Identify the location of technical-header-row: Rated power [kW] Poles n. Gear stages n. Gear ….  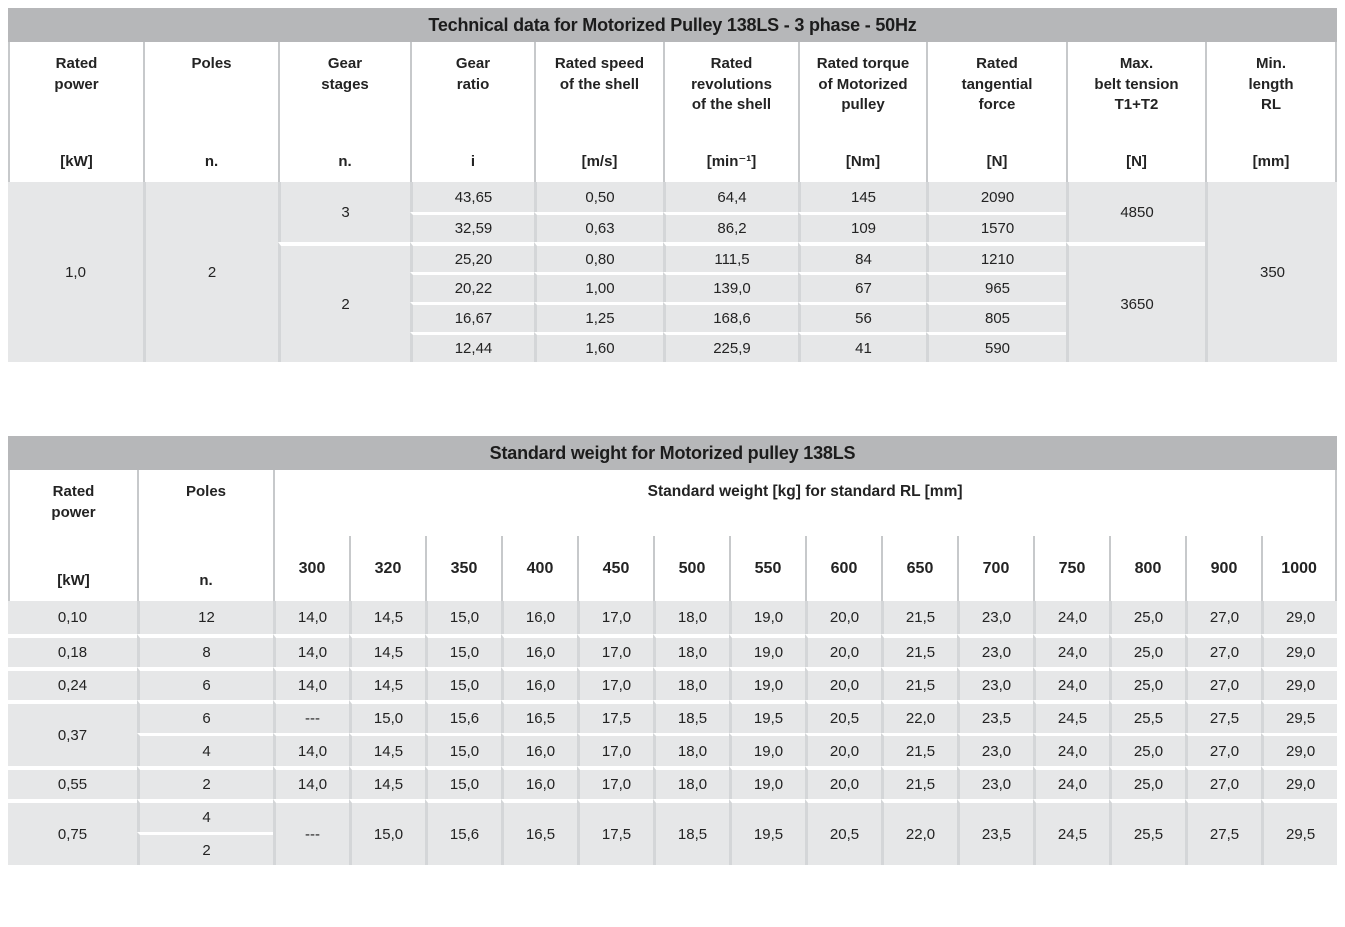
(672, 112).